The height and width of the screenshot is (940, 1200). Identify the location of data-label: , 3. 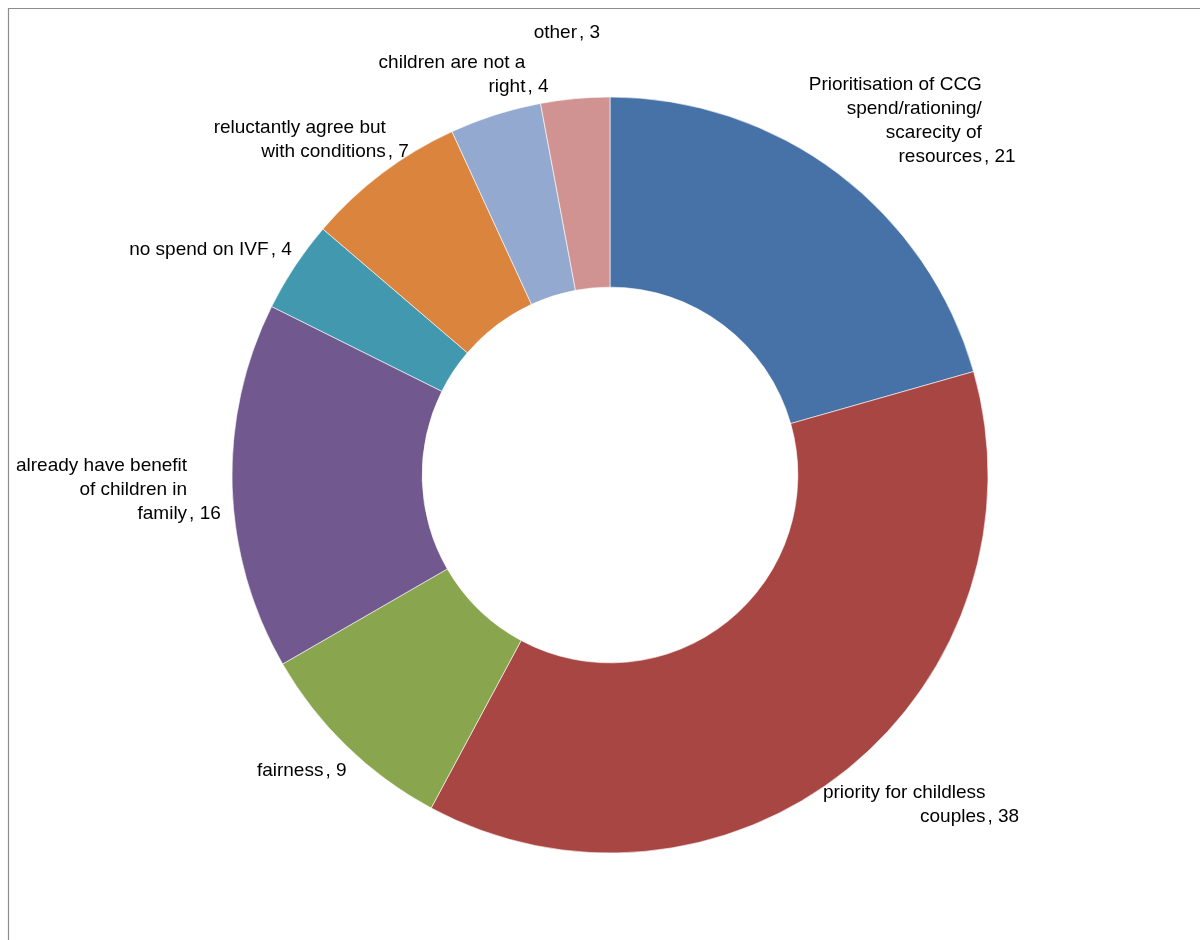
(589, 31).